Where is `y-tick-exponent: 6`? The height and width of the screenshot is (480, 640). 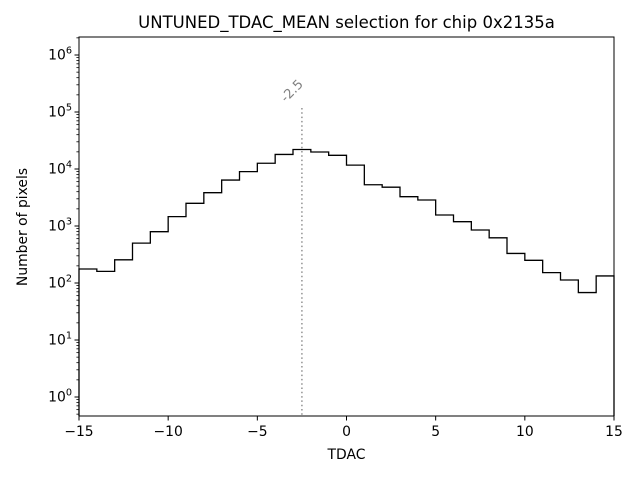
y-tick-exponent: 6 is located at coordinates (69, 51).